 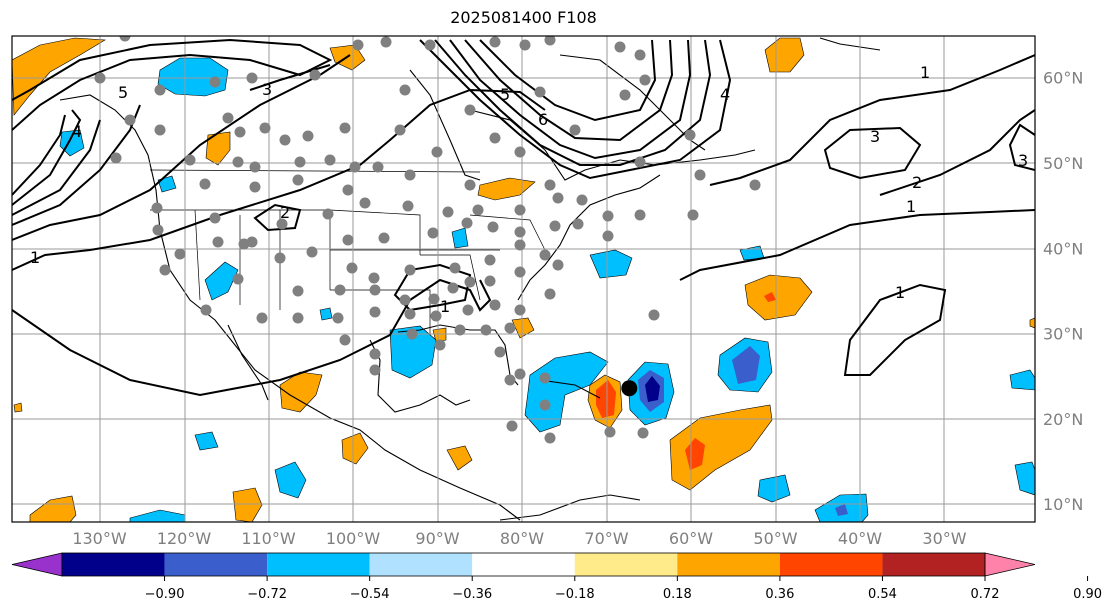 What do you see at coordinates (267, 89) in the screenshot?
I see `svg-text: 3` at bounding box center [267, 89].